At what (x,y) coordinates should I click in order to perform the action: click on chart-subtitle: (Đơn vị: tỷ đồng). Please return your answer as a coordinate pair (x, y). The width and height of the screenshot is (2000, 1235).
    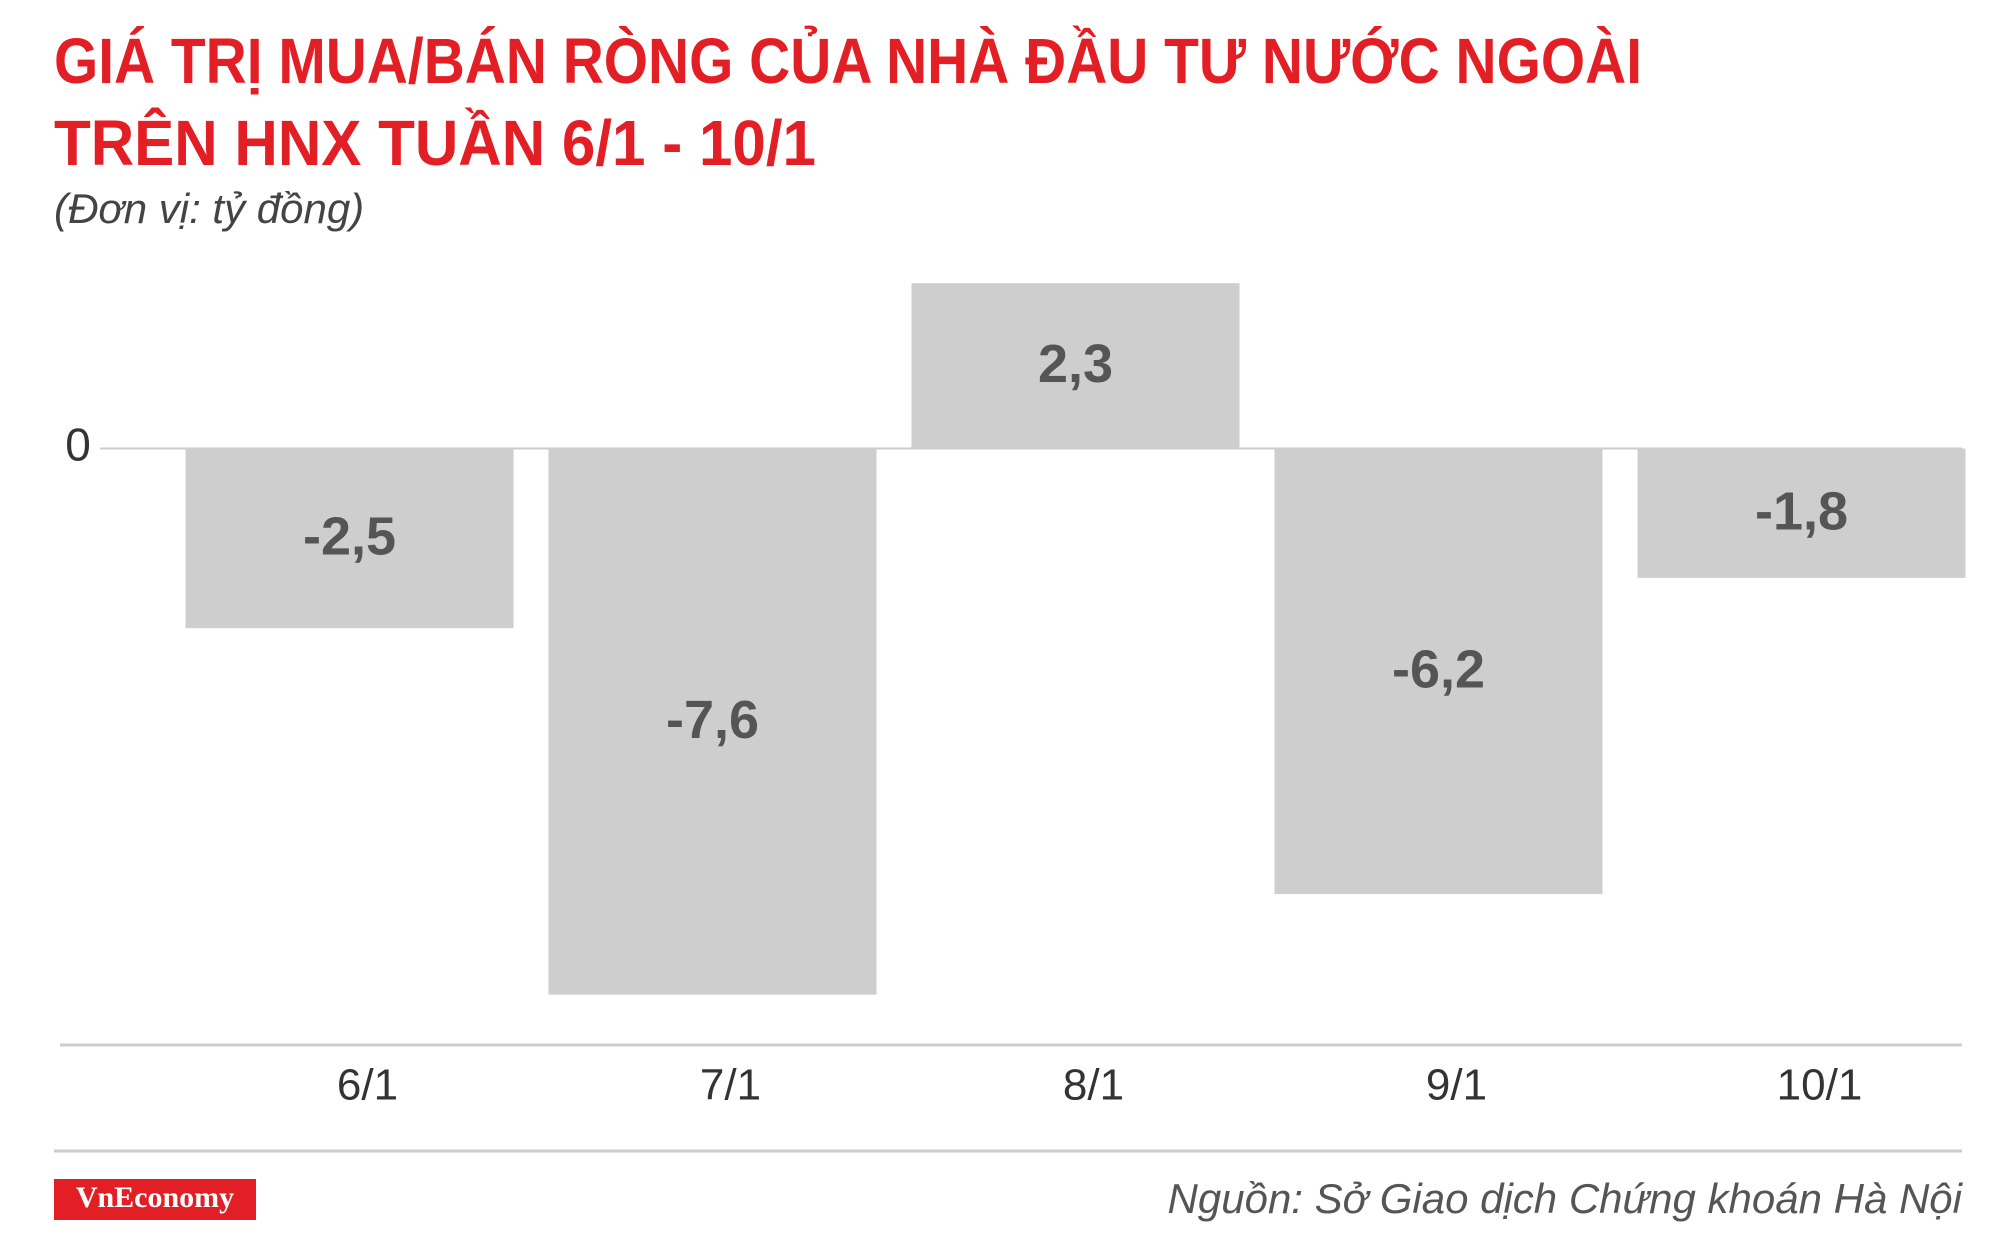
    Looking at the image, I should click on (209, 208).